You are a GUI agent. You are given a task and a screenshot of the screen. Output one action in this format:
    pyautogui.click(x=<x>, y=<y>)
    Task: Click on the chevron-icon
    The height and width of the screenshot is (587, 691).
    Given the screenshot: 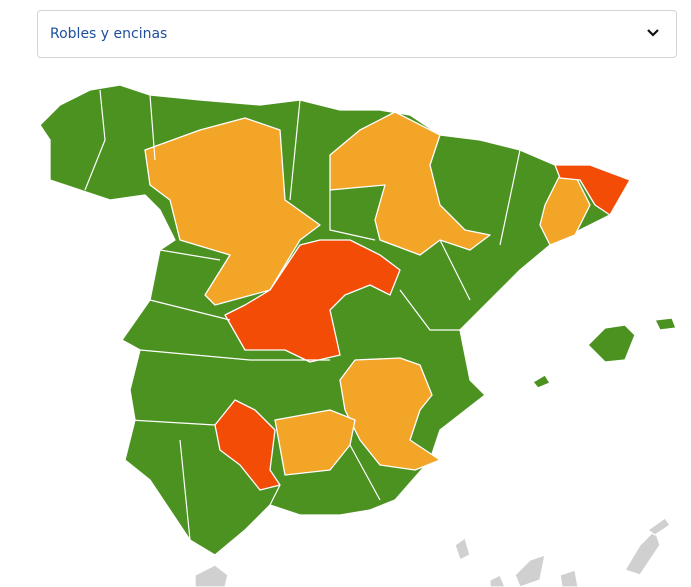 What is the action you would take?
    pyautogui.click(x=653, y=33)
    